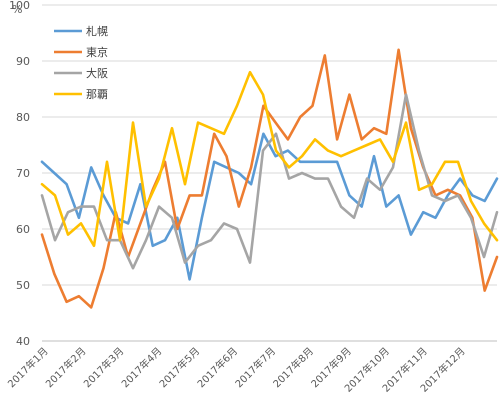 The image size is (500, 401). Describe the element at coordinates (23, 341) in the screenshot. I see `y-tick-label: 40` at that location.